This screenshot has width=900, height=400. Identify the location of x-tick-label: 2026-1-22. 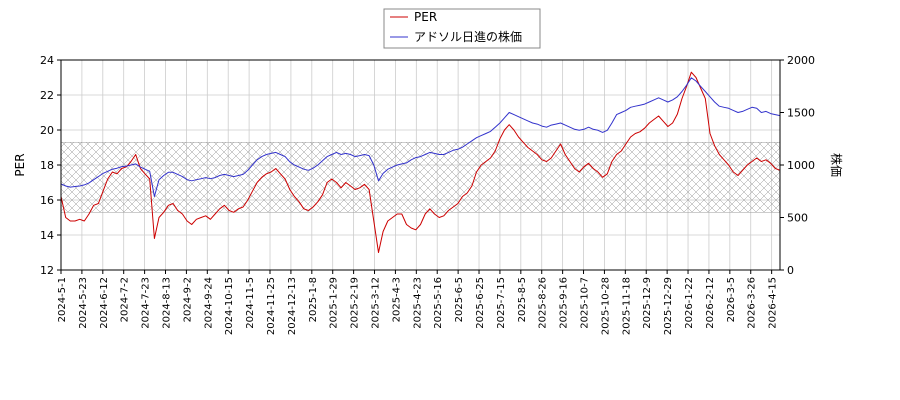
(689, 303).